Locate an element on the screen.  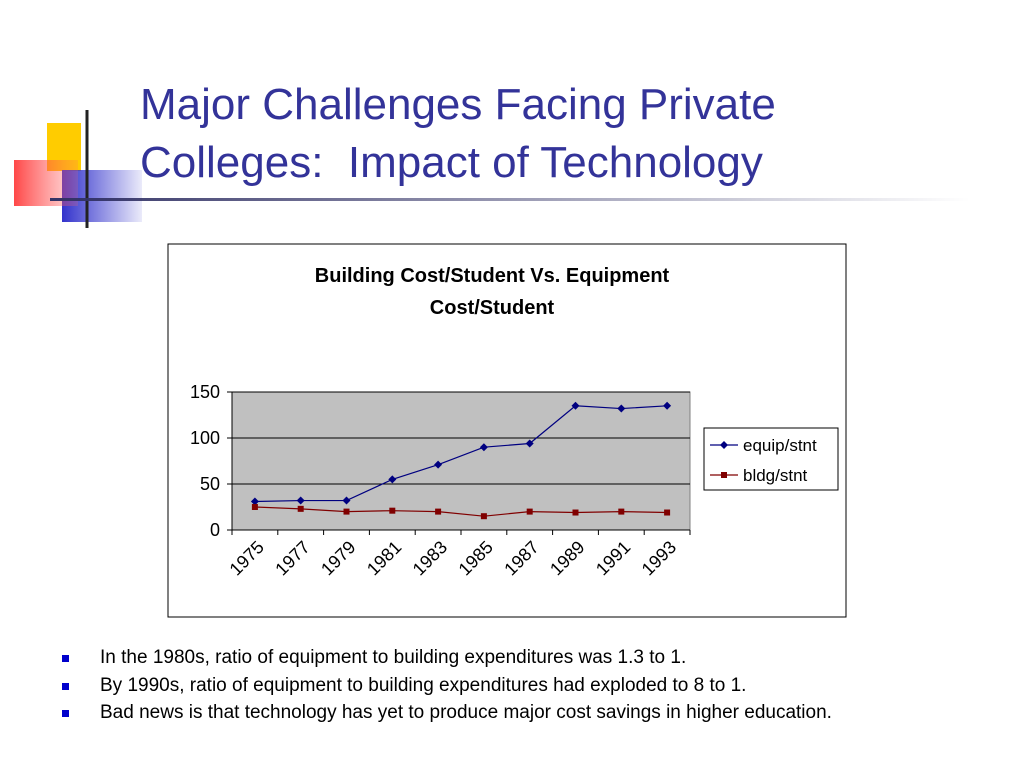
y-tick-label: 100 is located at coordinates (205, 438).